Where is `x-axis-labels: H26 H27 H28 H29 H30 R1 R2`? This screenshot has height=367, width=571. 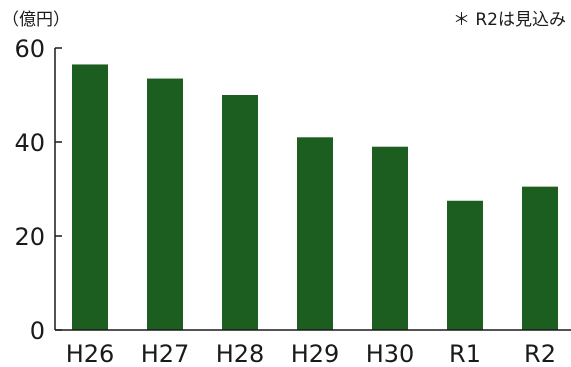
x-axis-labels: H26 H27 H28 H29 H30 R1 R2 is located at coordinates (311, 353).